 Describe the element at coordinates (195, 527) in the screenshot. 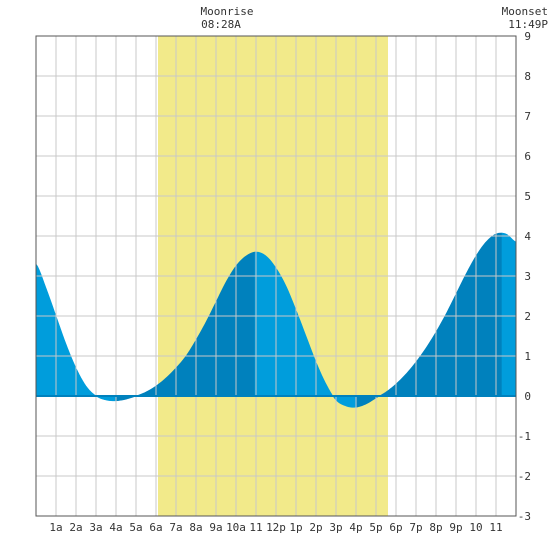

I see `x-tick-label: 8a` at that location.